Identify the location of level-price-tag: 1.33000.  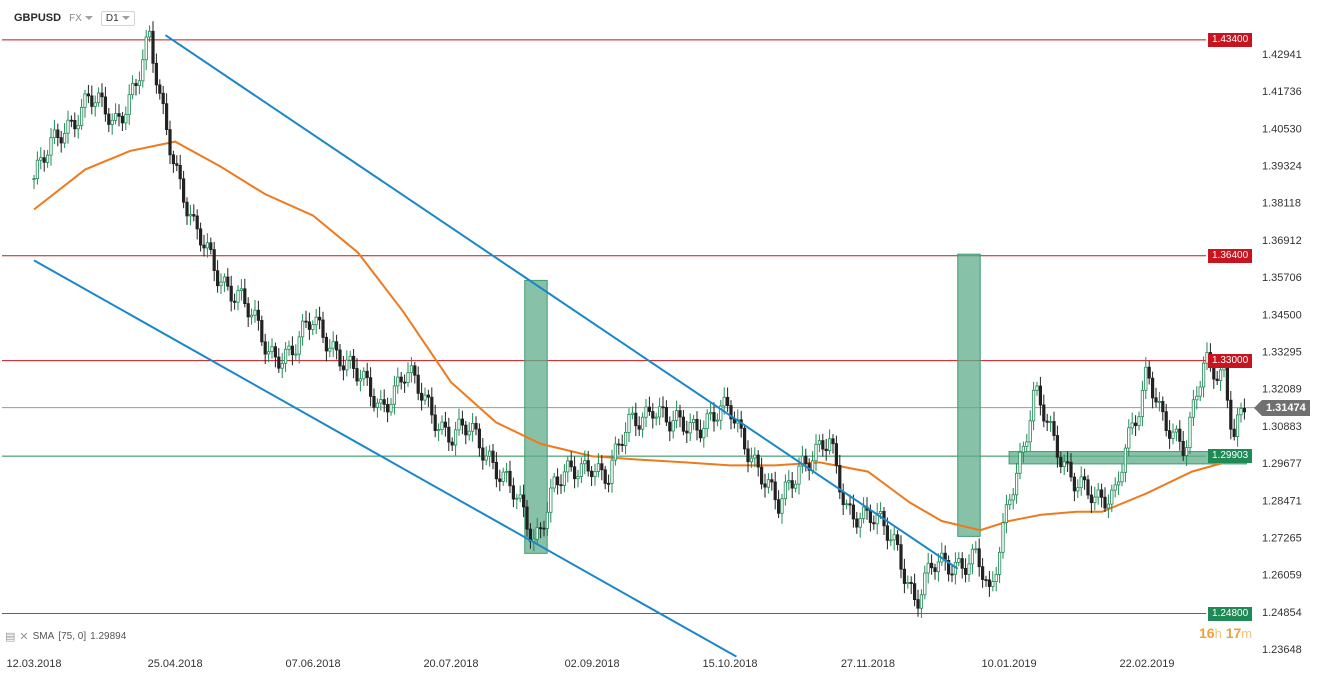
(1230, 360).